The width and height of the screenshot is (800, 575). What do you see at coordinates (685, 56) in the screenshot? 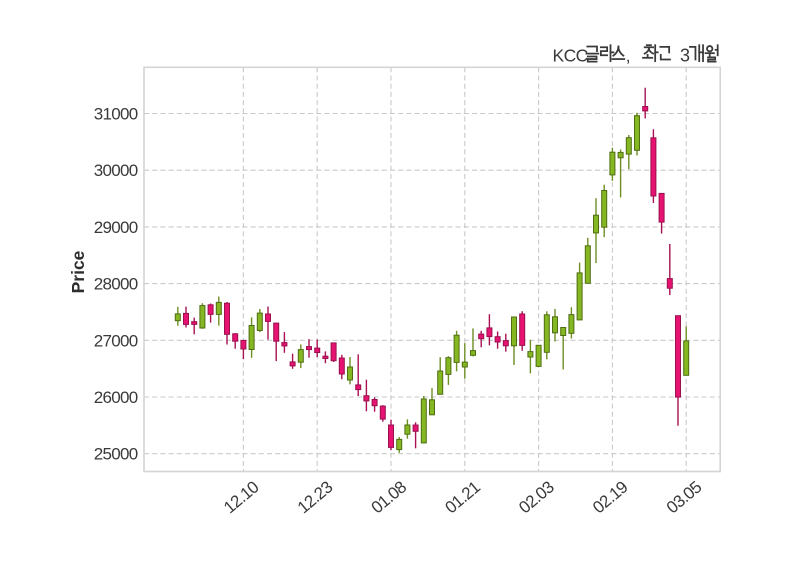
I see `svg-text: 3` at bounding box center [685, 56].